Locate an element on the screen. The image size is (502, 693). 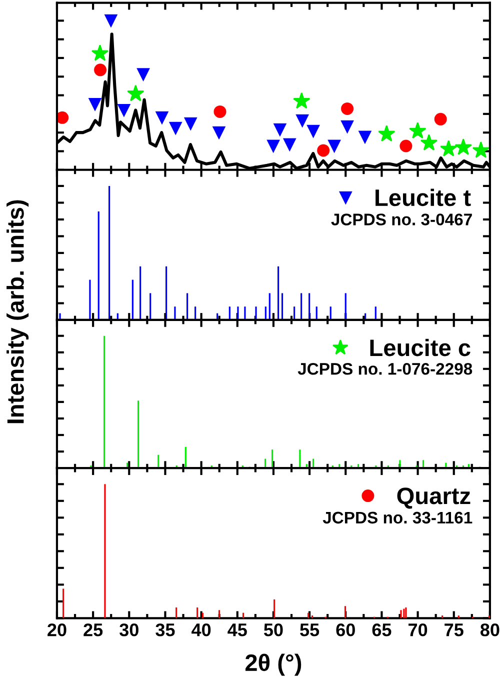
x-tick-label: 50 is located at coordinates (273, 629).